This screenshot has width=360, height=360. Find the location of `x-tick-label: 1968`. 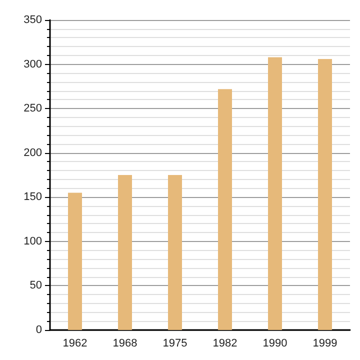

x-tick-label: 1968 is located at coordinates (125, 344).